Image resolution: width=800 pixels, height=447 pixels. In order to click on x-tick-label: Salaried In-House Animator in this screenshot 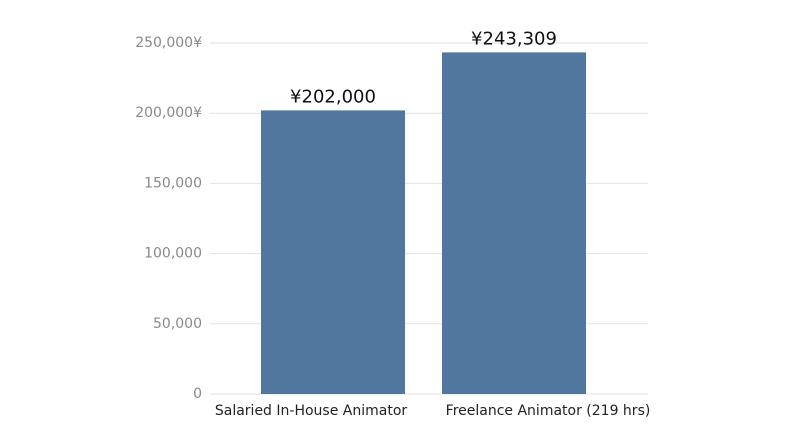, I will do `click(311, 411)`.